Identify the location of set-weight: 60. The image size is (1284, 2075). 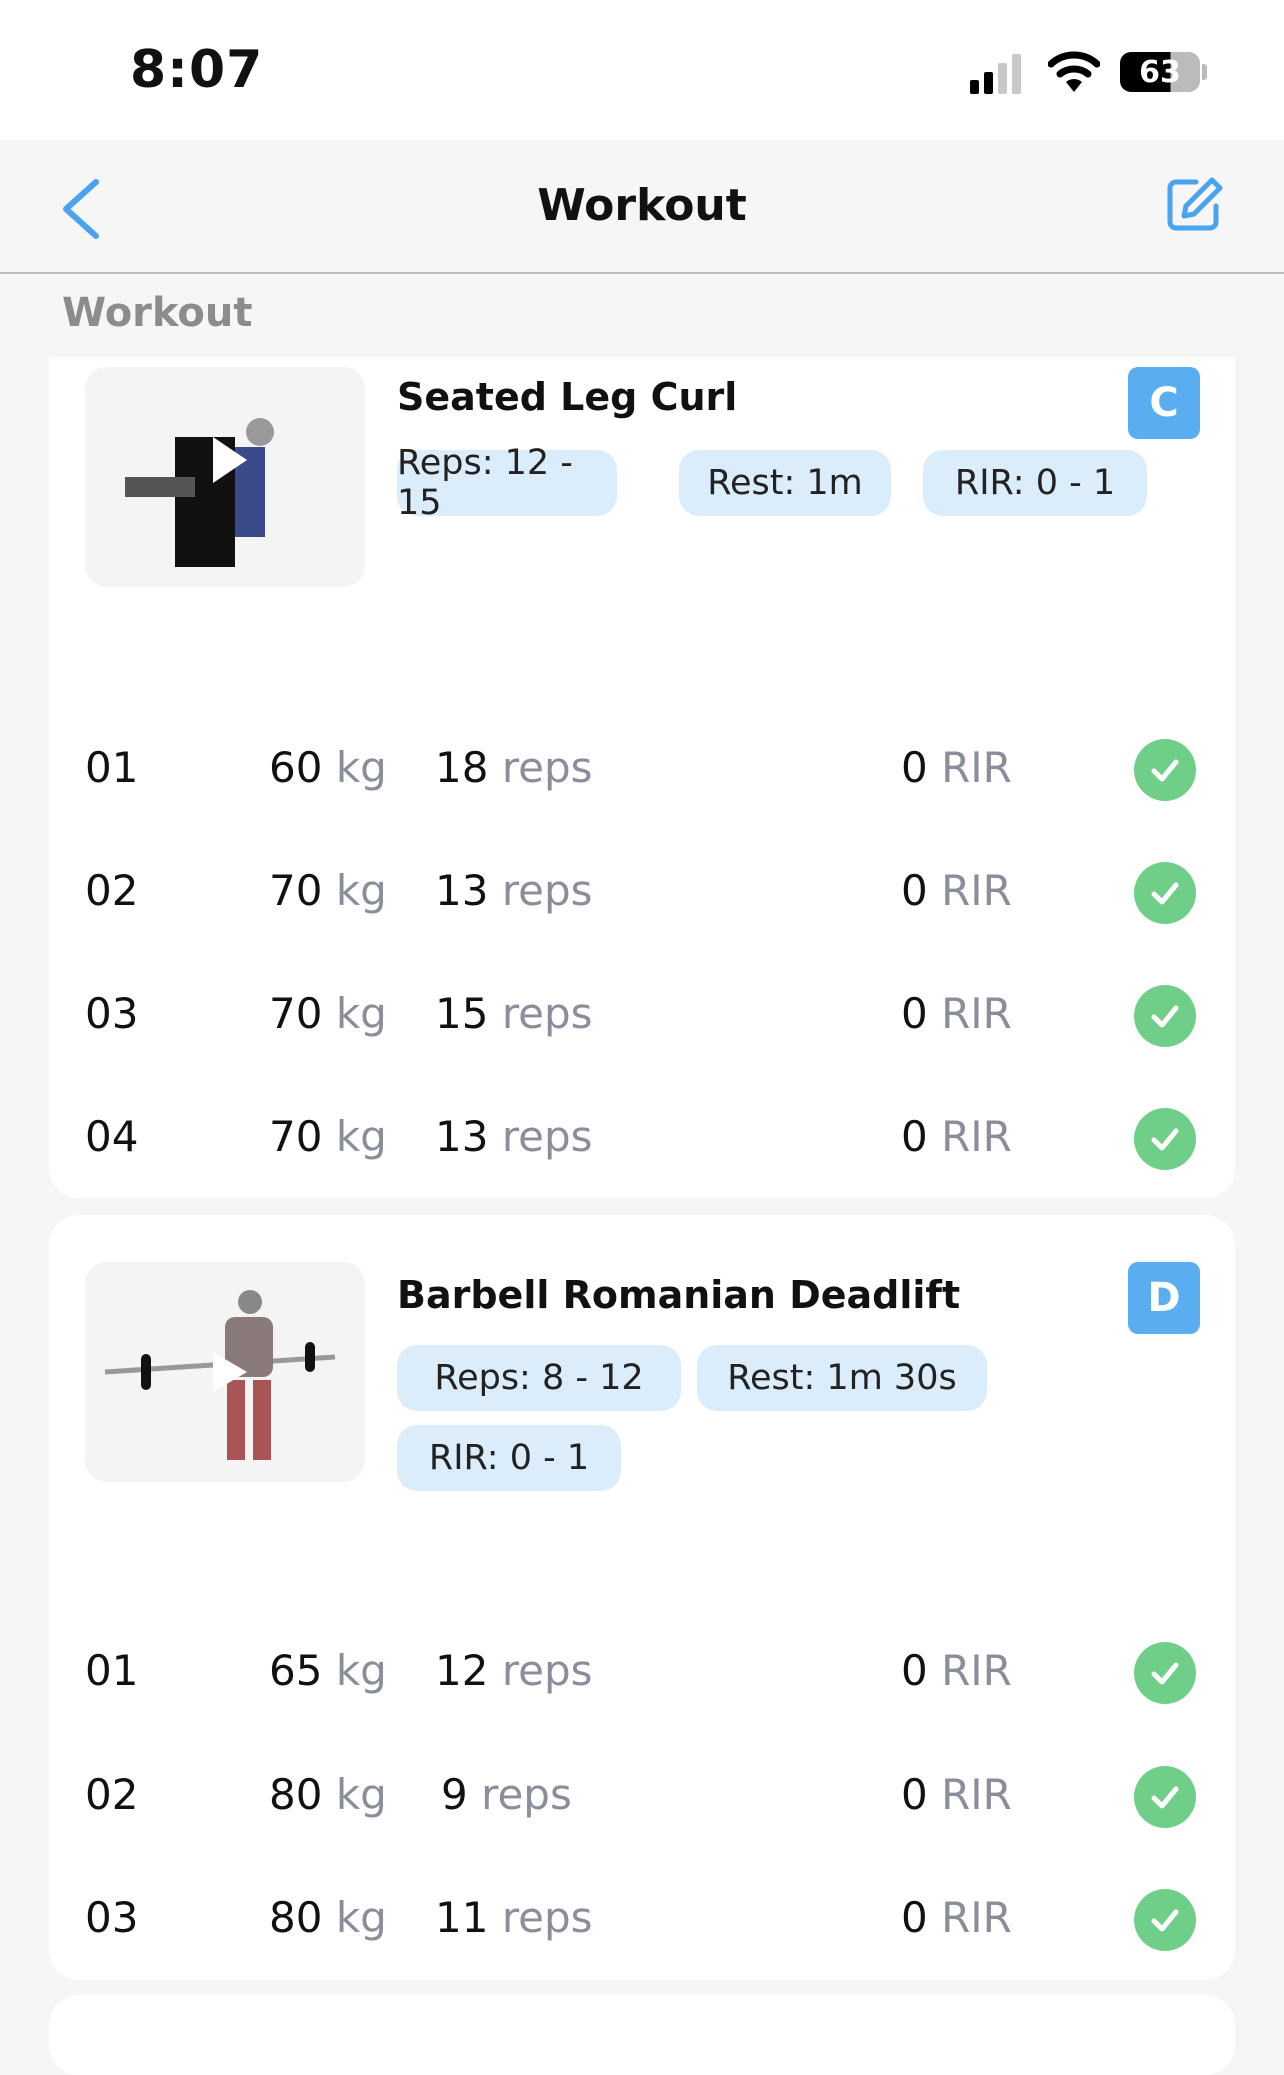
(296, 767).